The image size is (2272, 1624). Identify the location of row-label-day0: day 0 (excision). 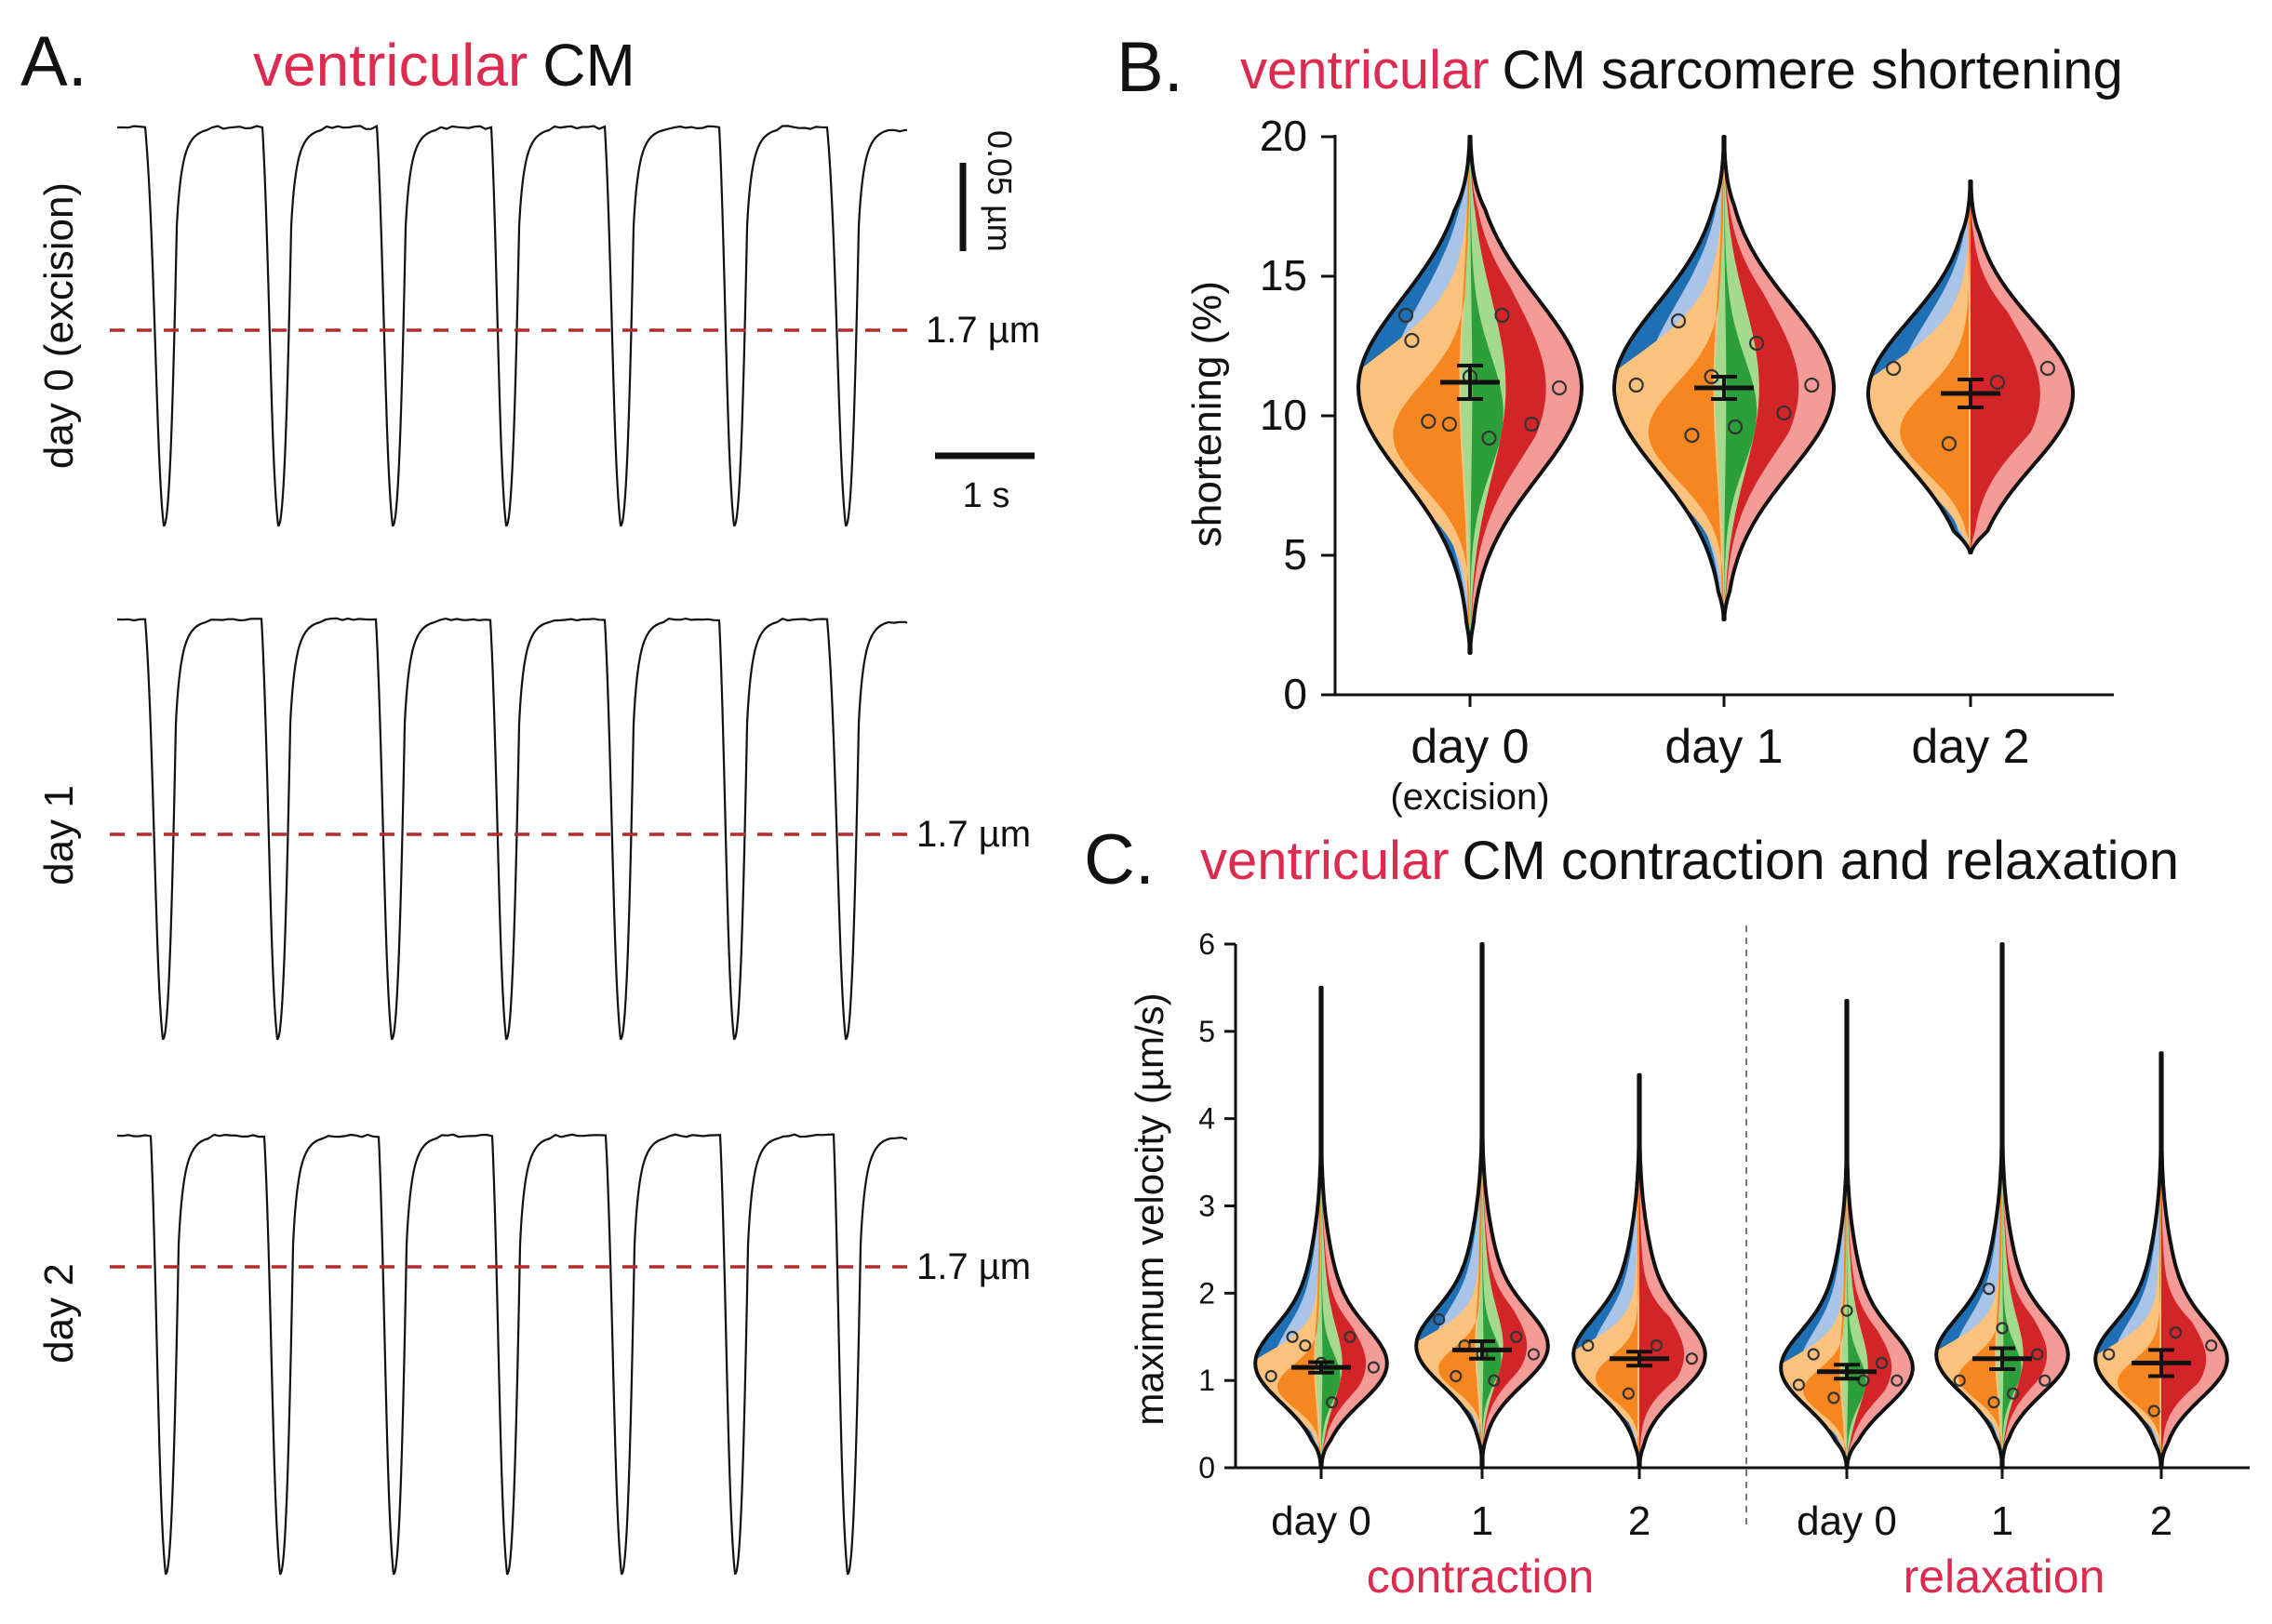
(59, 325).